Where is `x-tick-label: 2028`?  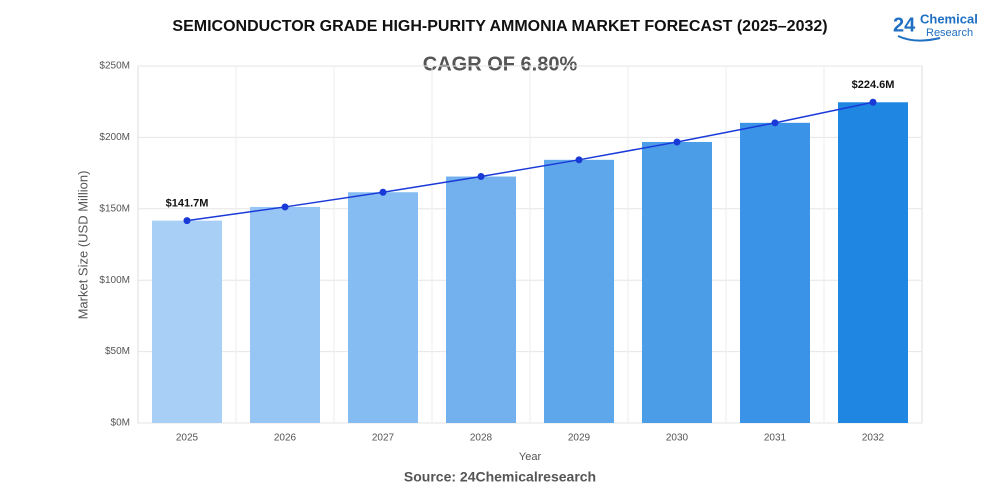 x-tick-label: 2028 is located at coordinates (481, 438).